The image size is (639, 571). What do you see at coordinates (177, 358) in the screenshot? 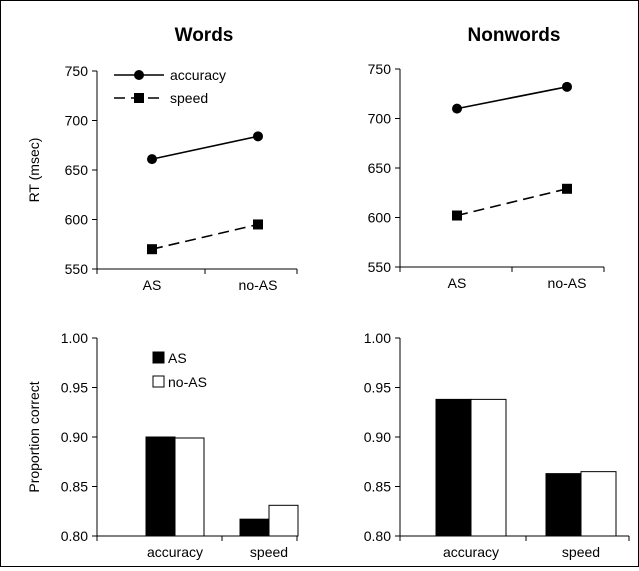
I see `legend-label-AS: AS` at bounding box center [177, 358].